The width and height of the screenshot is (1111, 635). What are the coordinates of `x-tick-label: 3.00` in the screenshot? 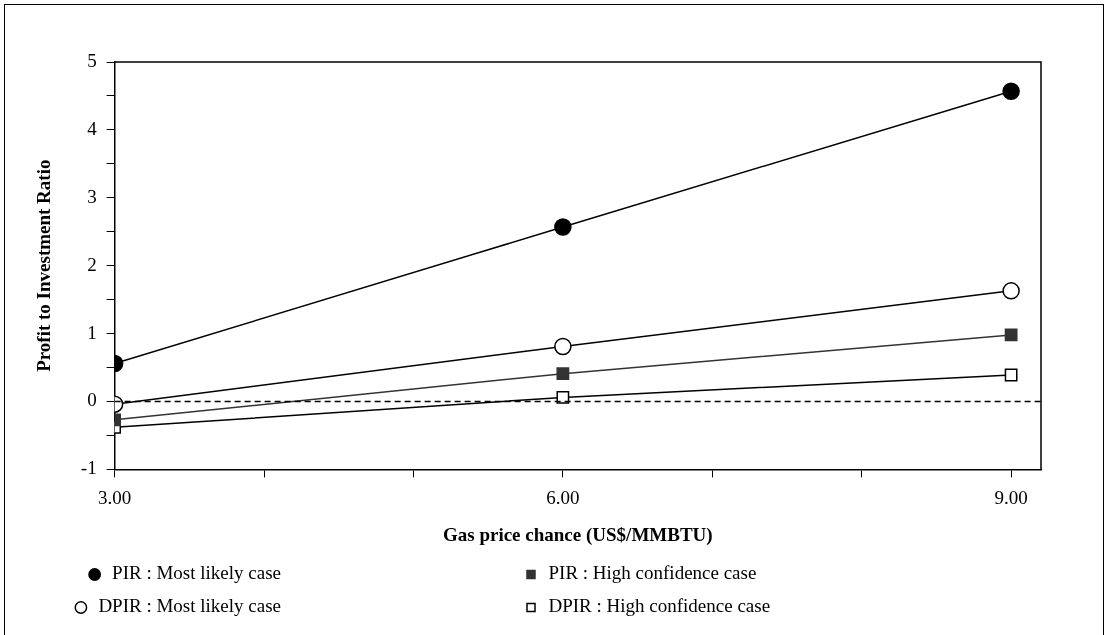 It's located at (115, 497).